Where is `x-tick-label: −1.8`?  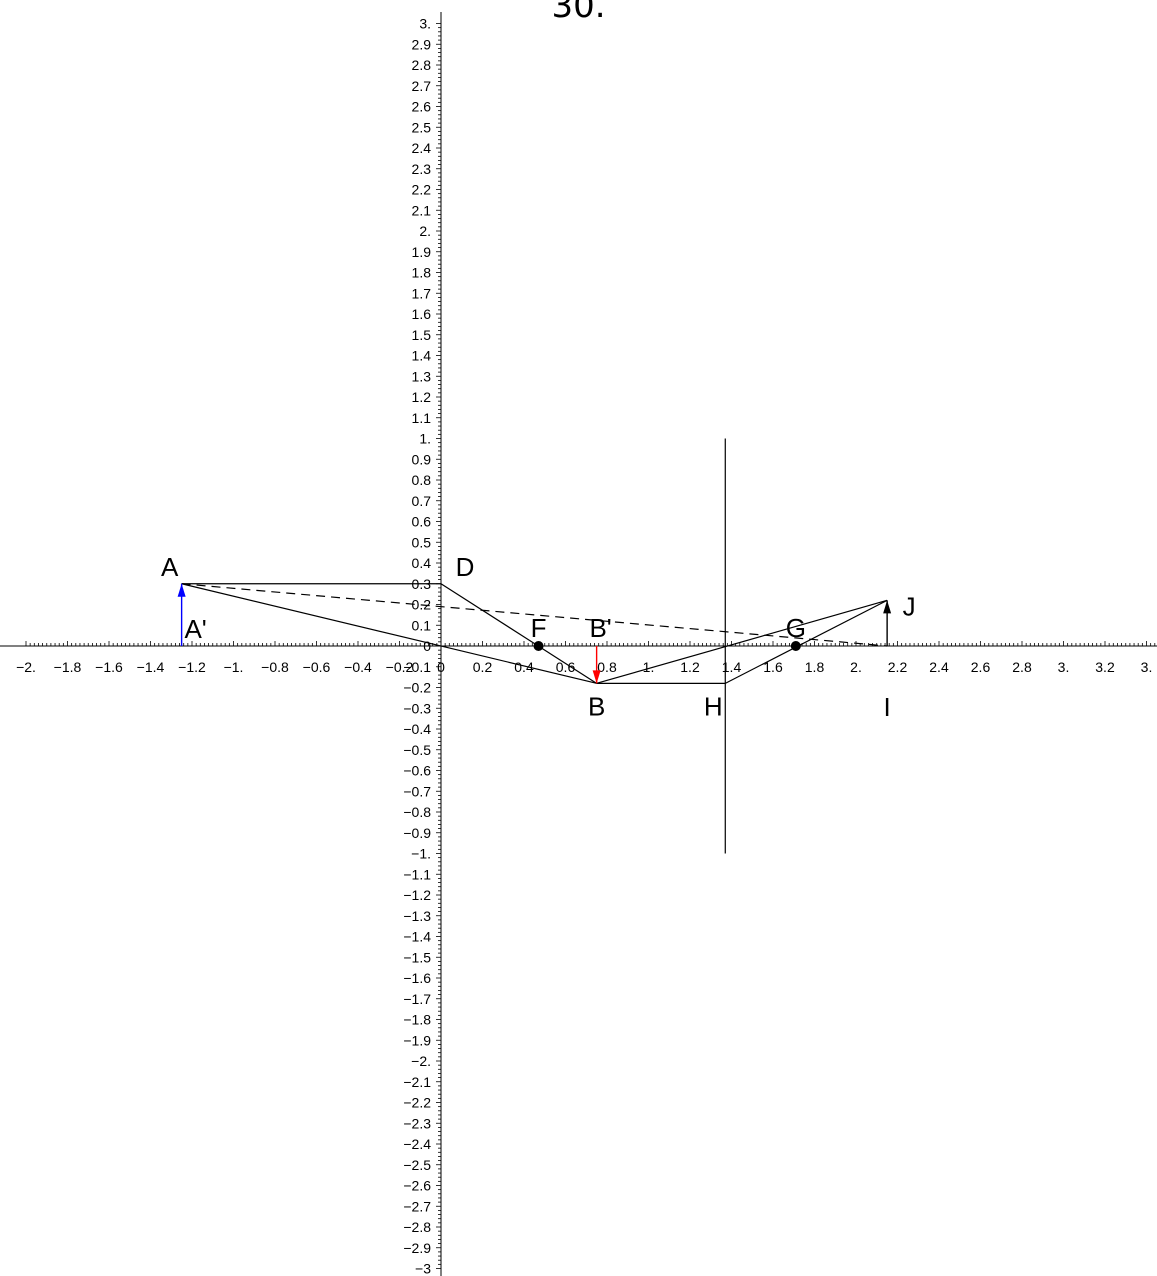
x-tick-label: −1.8 is located at coordinates (68, 667).